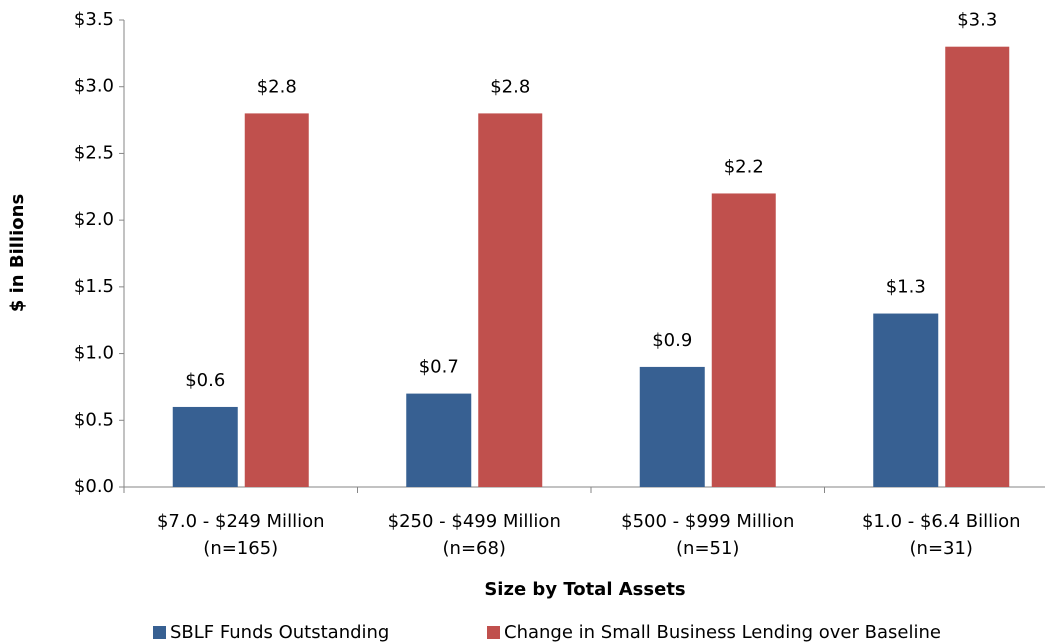 The image size is (1049, 644). What do you see at coordinates (672, 340) in the screenshot?
I see `value-label: $0.9` at bounding box center [672, 340].